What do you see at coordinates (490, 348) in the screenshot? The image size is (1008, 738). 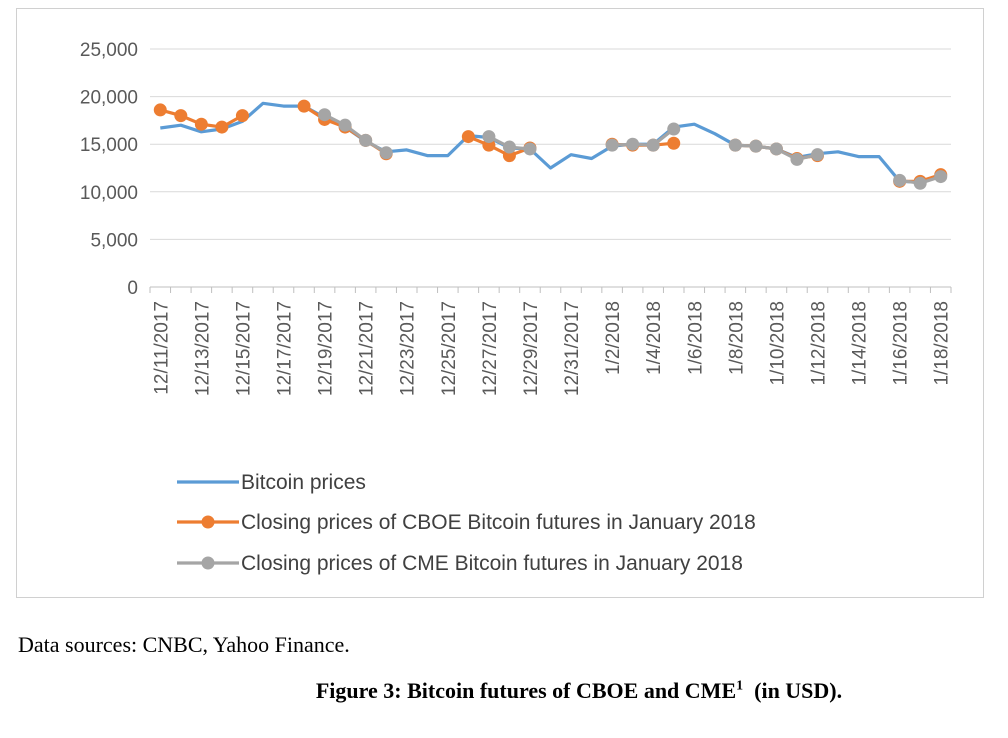 I see `x-tick-label: 12/27/2017` at bounding box center [490, 348].